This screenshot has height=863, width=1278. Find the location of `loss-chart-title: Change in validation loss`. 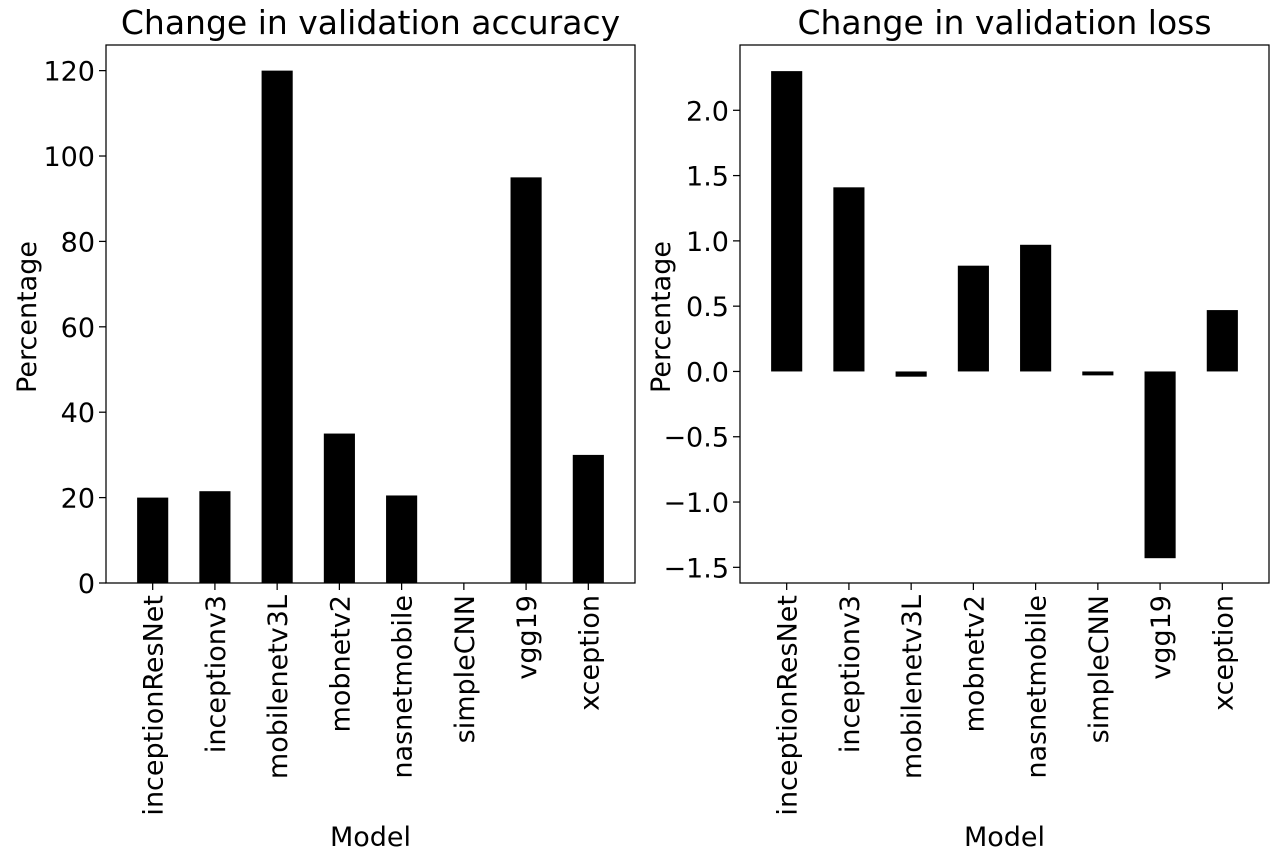

loss-chart-title: Change in validation loss is located at coordinates (1004, 22).